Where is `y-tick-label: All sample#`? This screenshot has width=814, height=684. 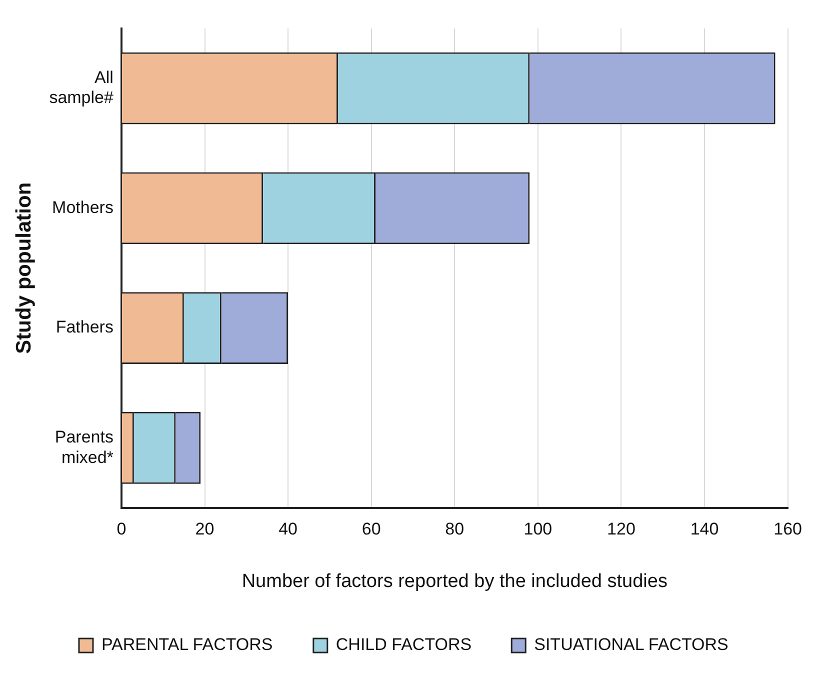 y-tick-label: All sample# is located at coordinates (81, 88).